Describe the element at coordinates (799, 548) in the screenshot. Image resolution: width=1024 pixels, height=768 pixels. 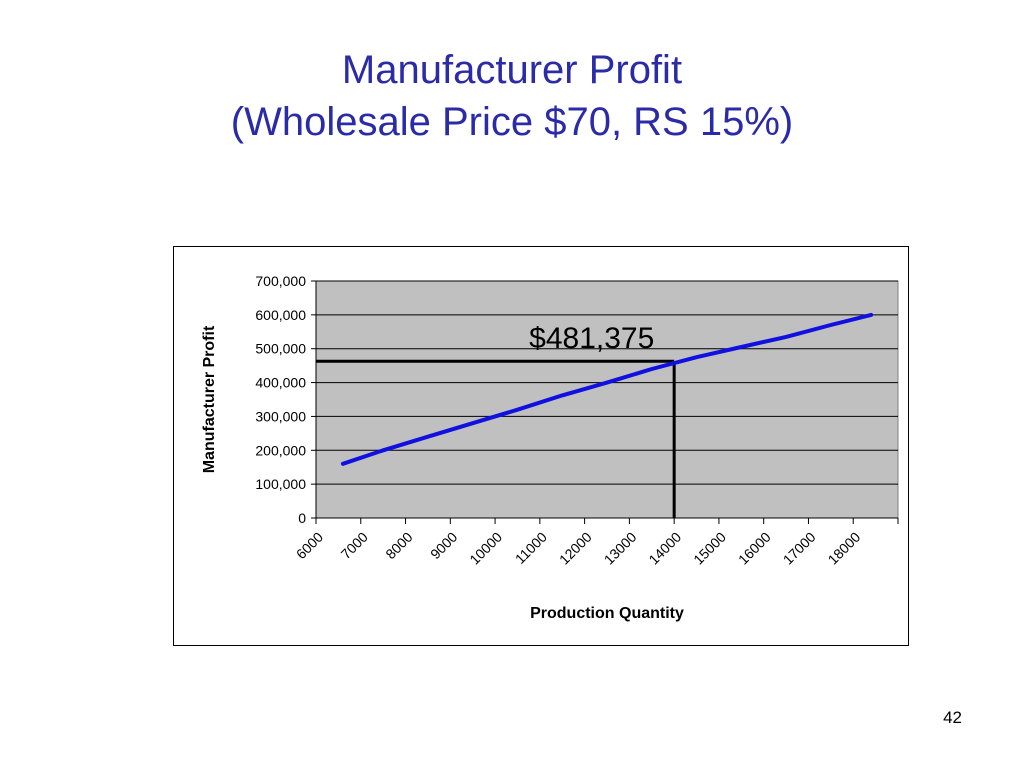
I see `x-tick-label: 17000` at that location.